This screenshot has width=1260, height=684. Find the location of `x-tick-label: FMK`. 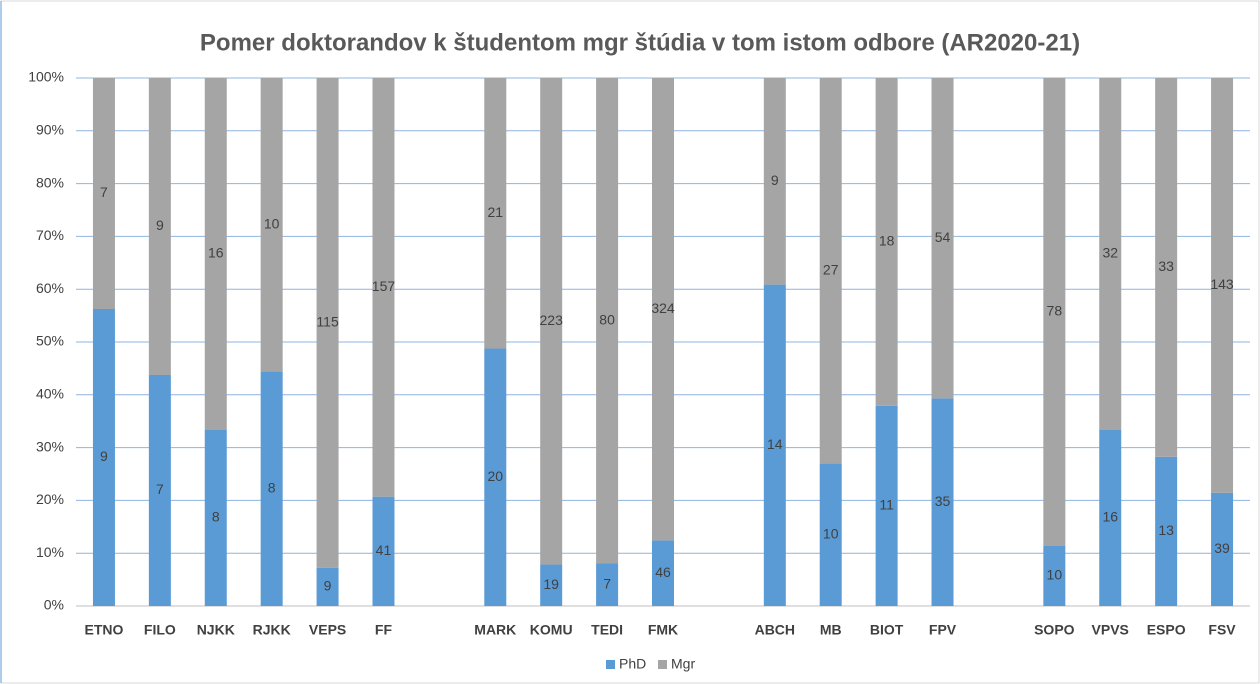

x-tick-label: FMK is located at coordinates (663, 630).